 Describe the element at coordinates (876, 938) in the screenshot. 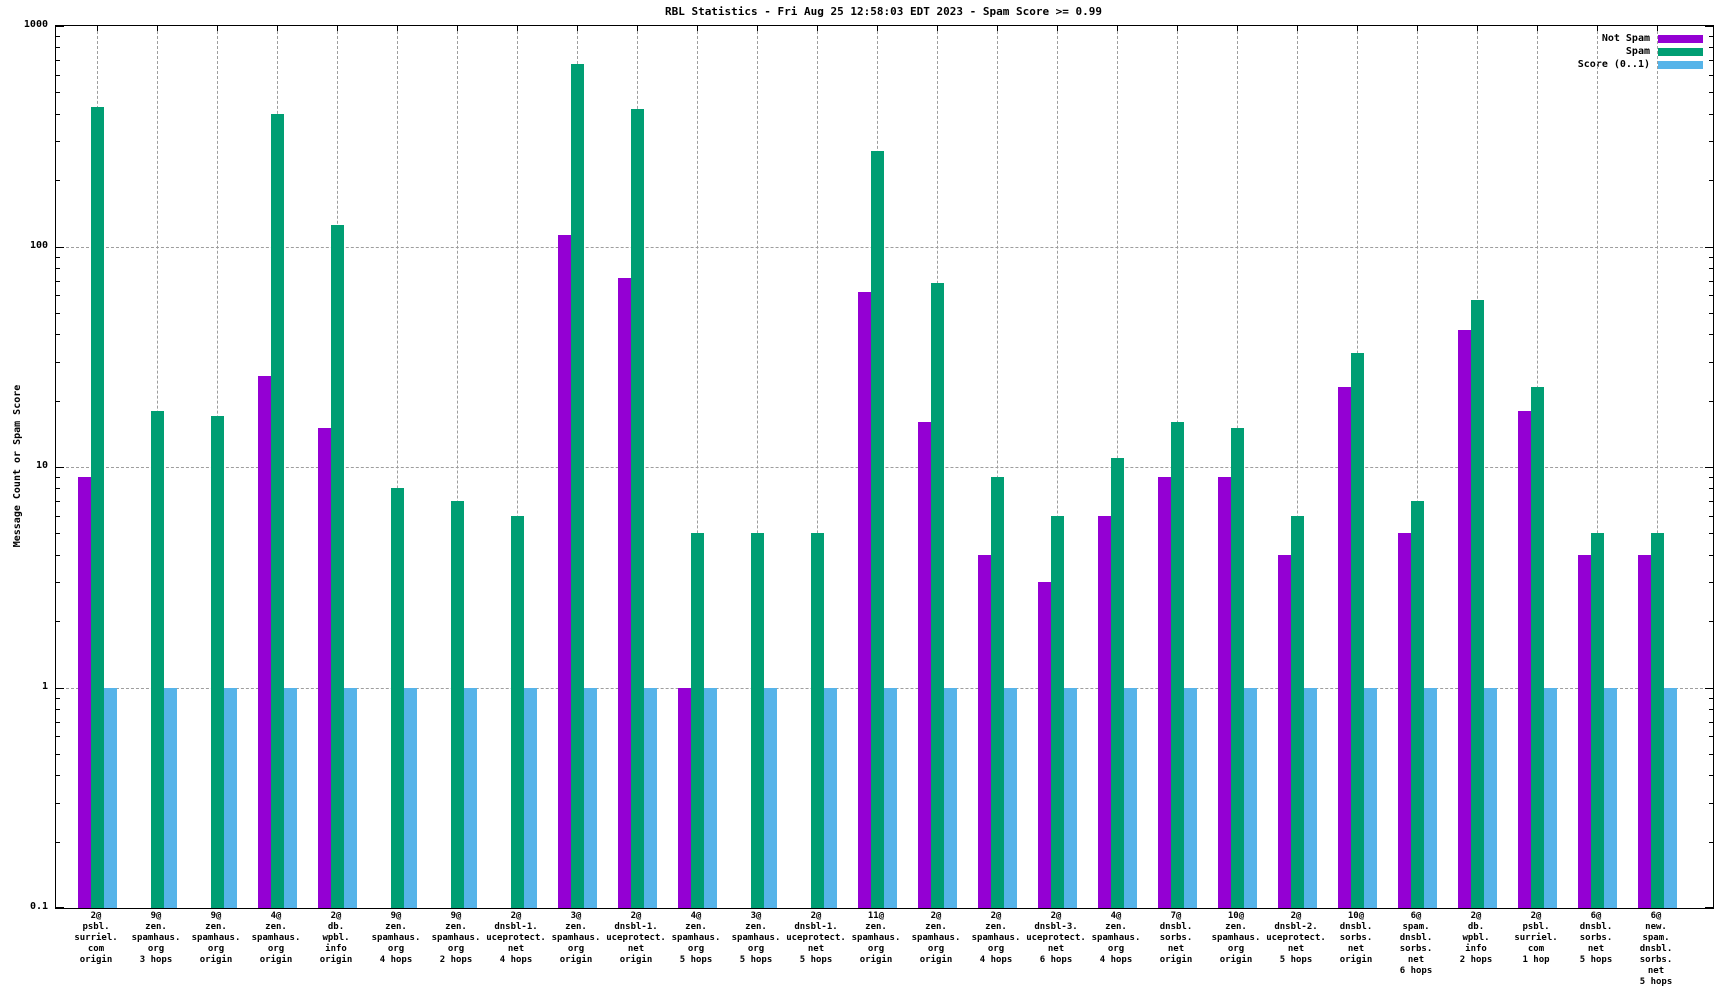

I see `x-category-label: 11@ zen. spamhaus. org origin` at that location.